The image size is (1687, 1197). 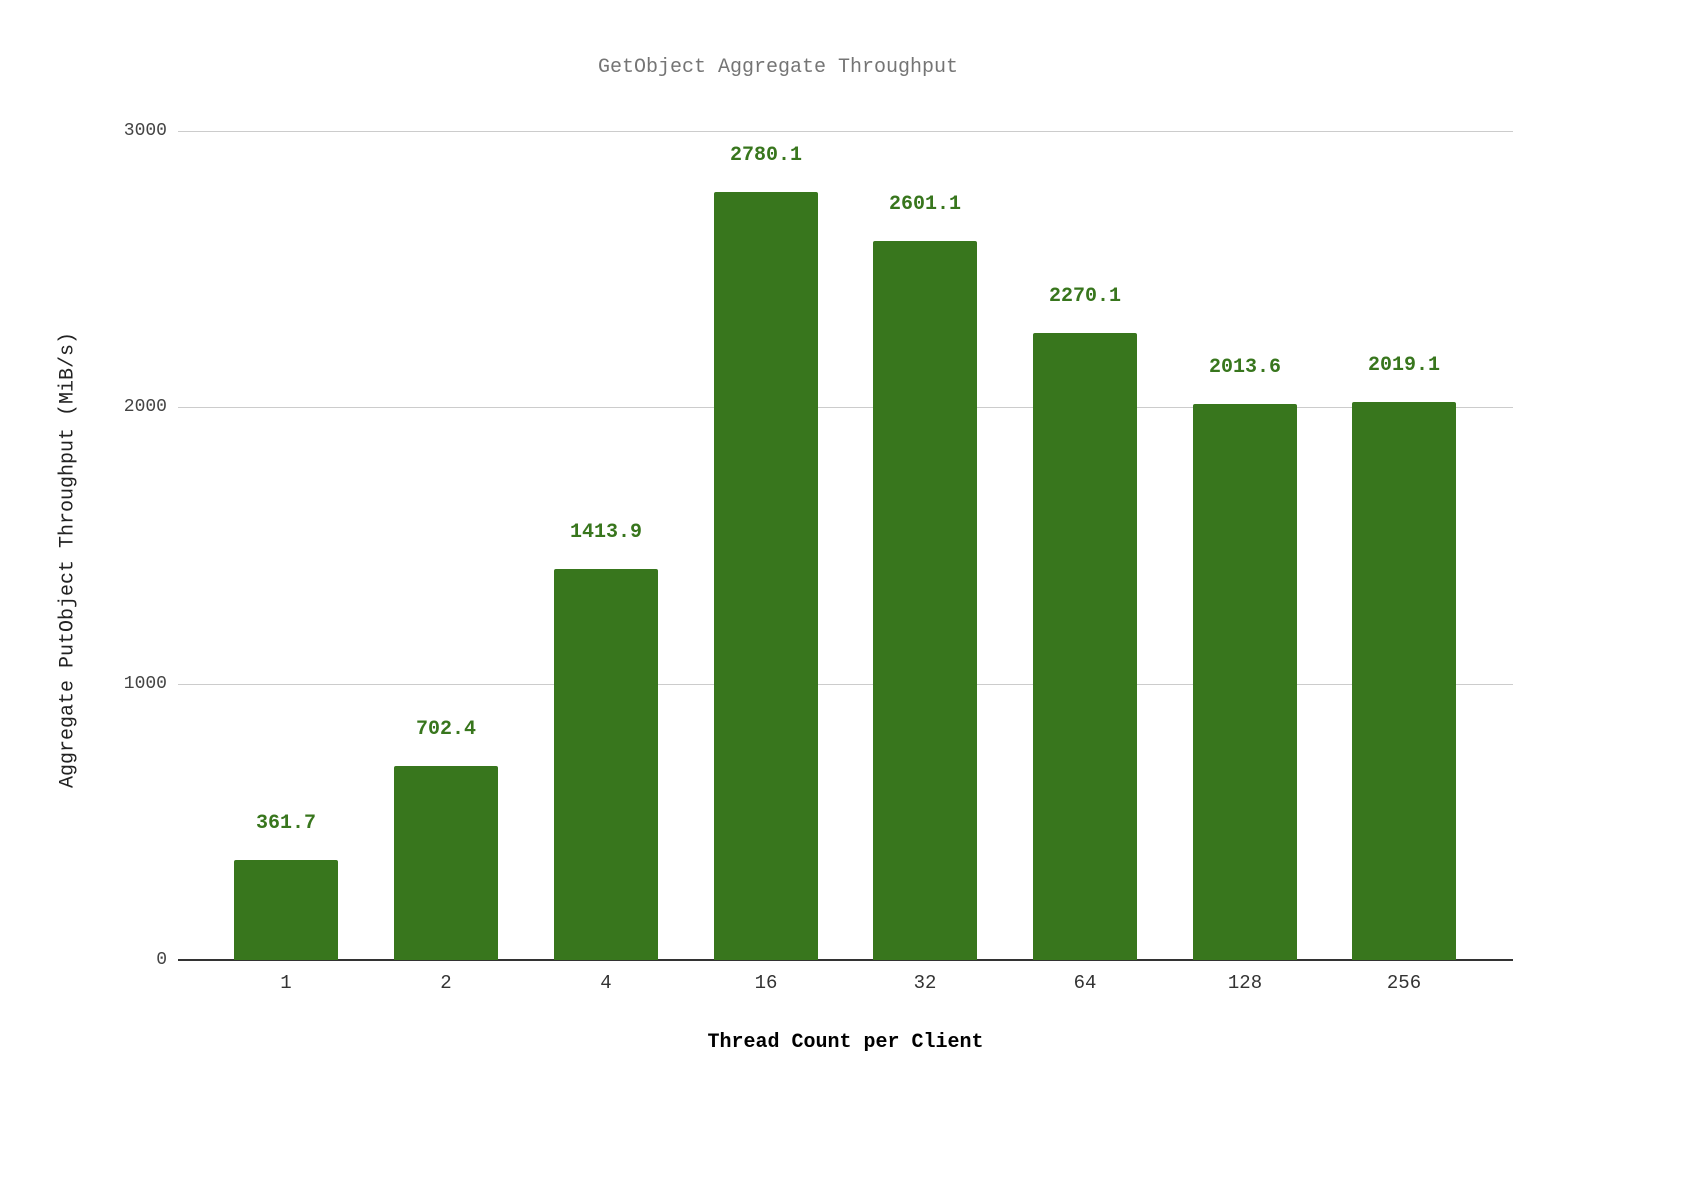 I want to click on x-tick-label: 256, so click(x=1404, y=983).